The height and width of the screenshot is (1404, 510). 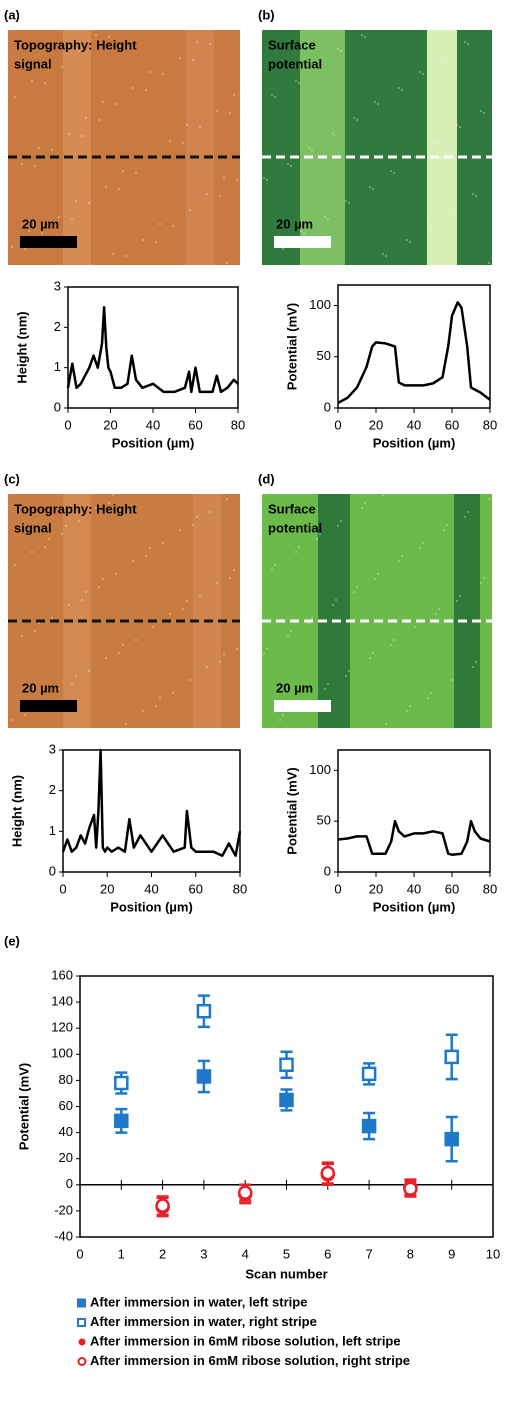 I want to click on y-tick-label: -40, so click(x=63, y=1235).